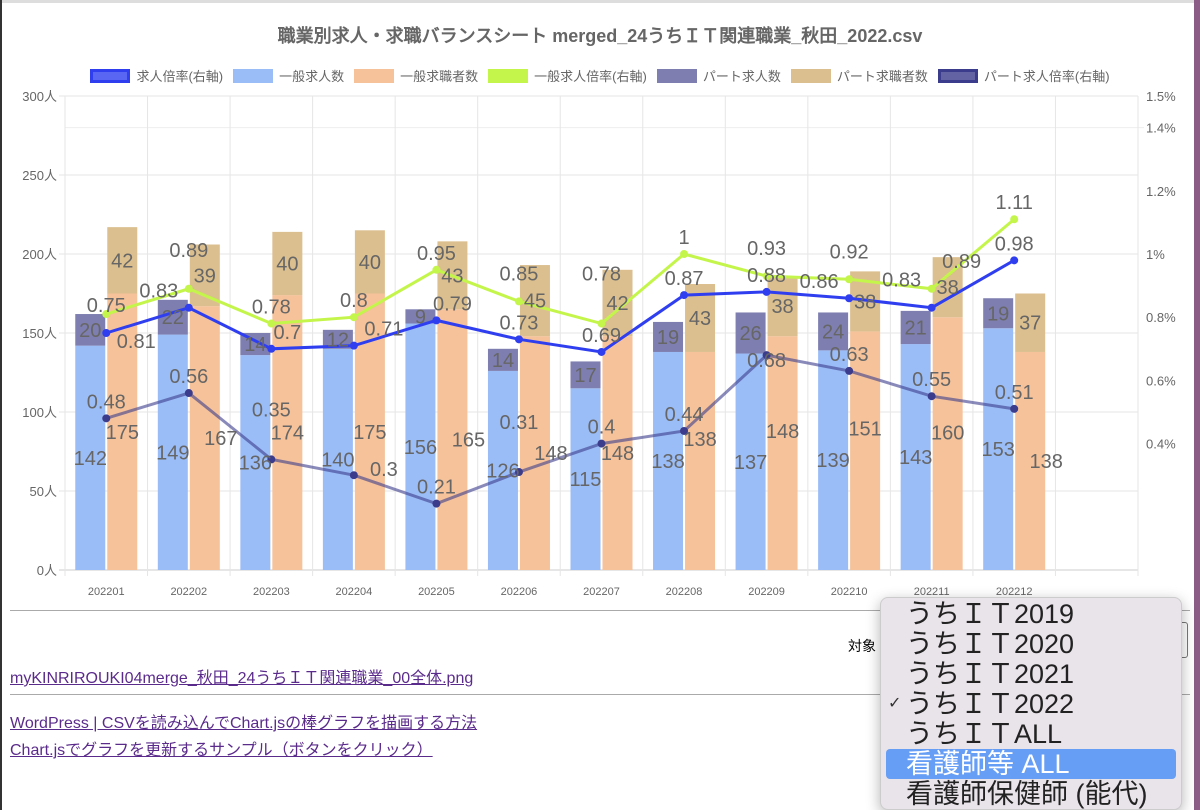 The image size is (1200, 810). I want to click on bar-data-label: 21, so click(916, 328).